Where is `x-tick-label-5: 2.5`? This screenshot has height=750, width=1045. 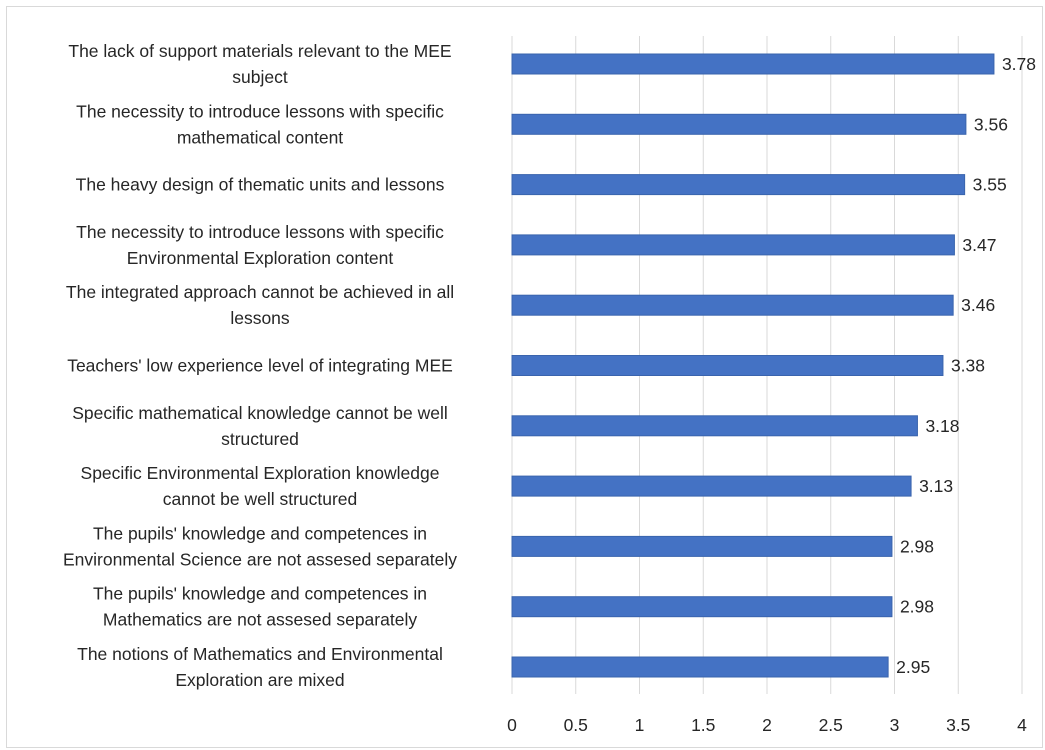 x-tick-label-5: 2.5 is located at coordinates (831, 725).